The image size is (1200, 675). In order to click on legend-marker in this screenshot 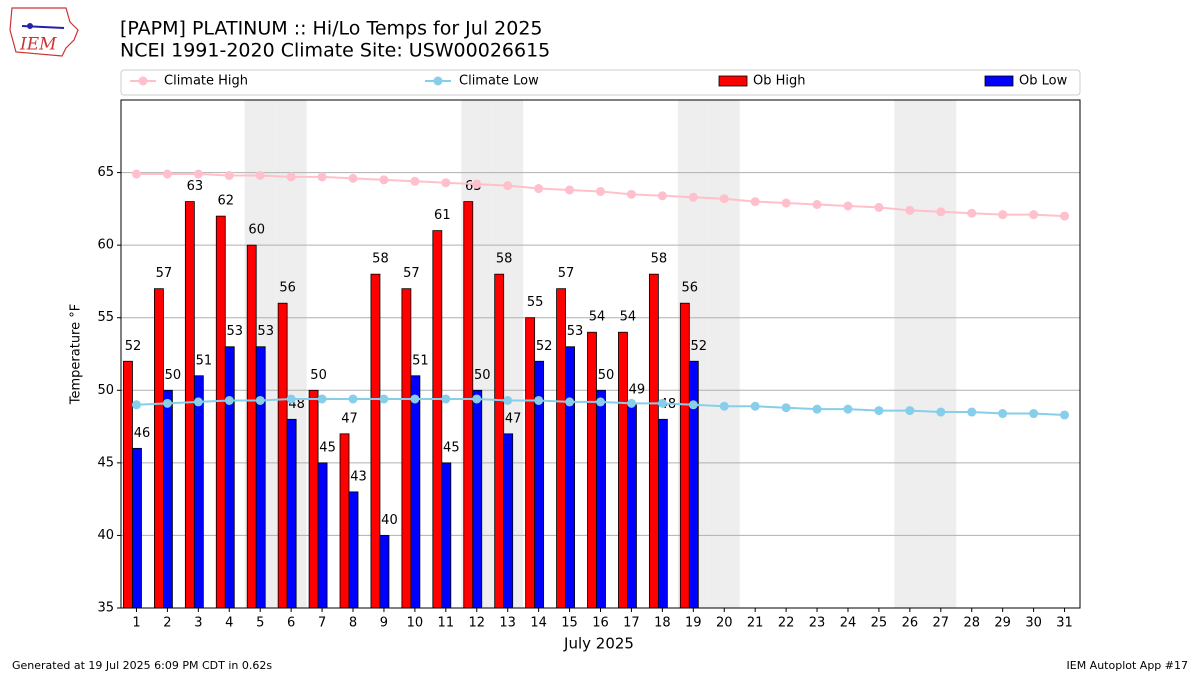, I will do `click(143, 81)`.